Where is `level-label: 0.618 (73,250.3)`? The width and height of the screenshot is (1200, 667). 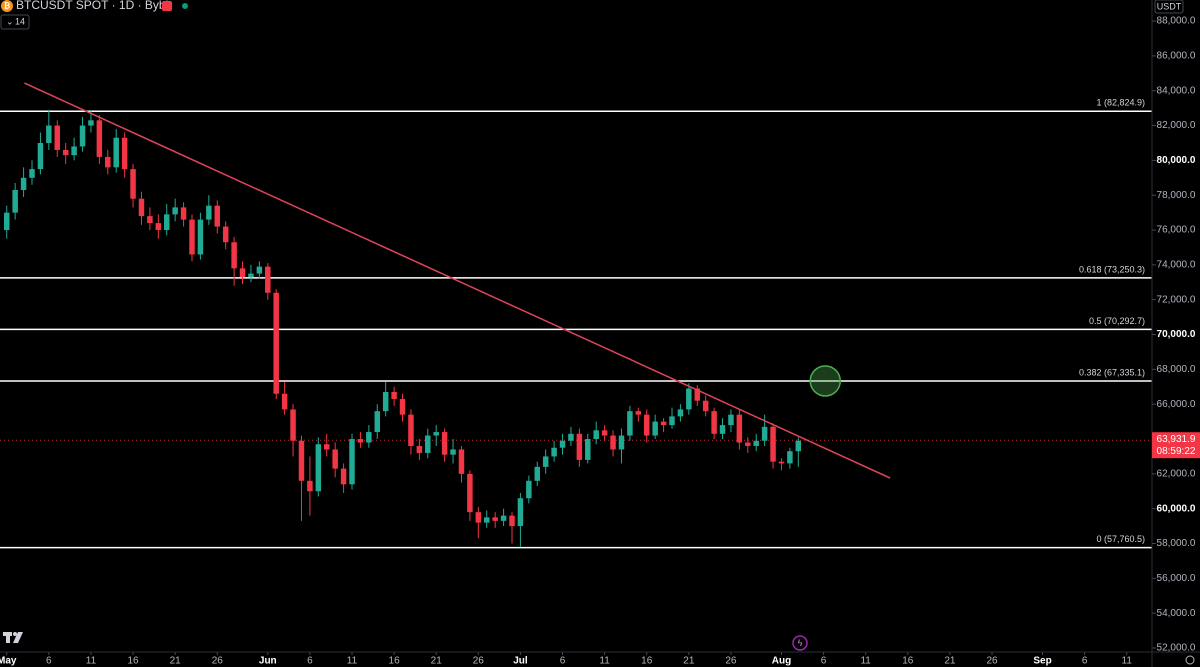
level-label: 0.618 (73,250.3) is located at coordinates (1112, 269).